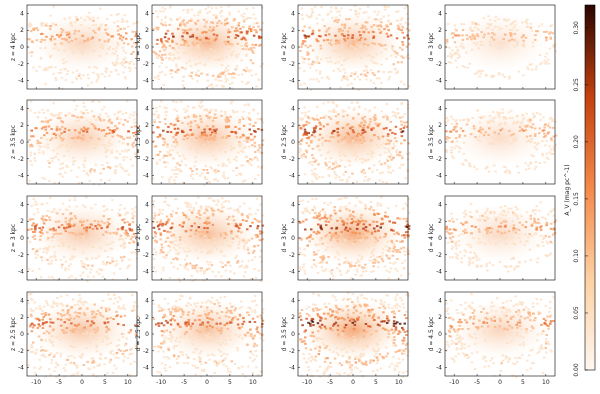 The width and height of the screenshot is (600, 394). I want to click on x-tick-label: 10, so click(128, 382).